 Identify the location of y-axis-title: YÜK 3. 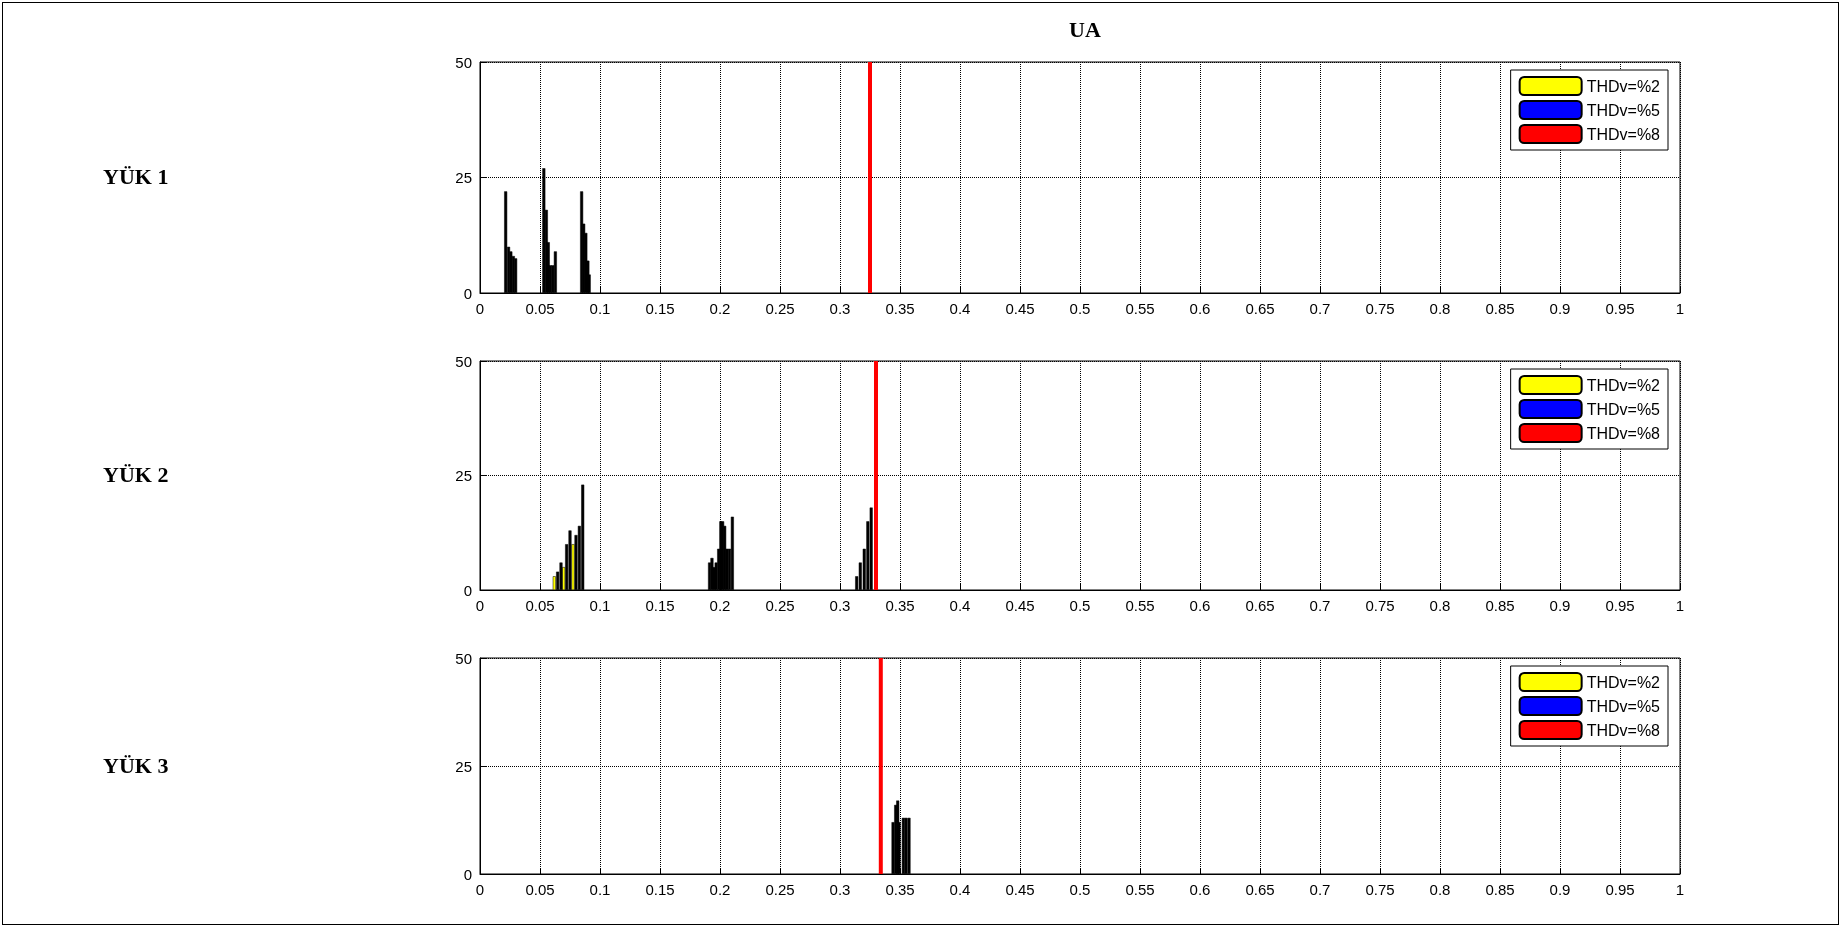
(136, 765).